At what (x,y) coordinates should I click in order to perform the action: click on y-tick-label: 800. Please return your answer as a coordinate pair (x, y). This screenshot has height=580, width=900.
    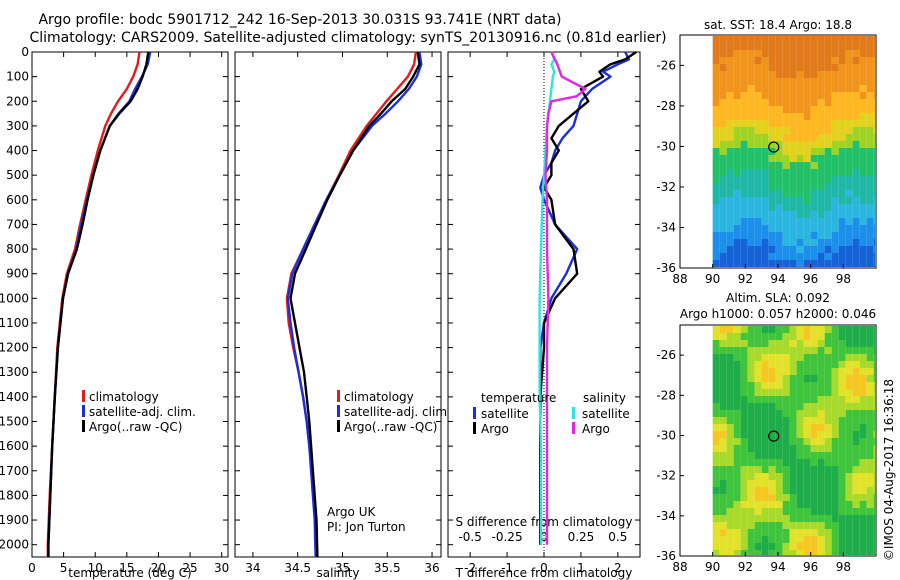
    Looking at the image, I should click on (17, 249).